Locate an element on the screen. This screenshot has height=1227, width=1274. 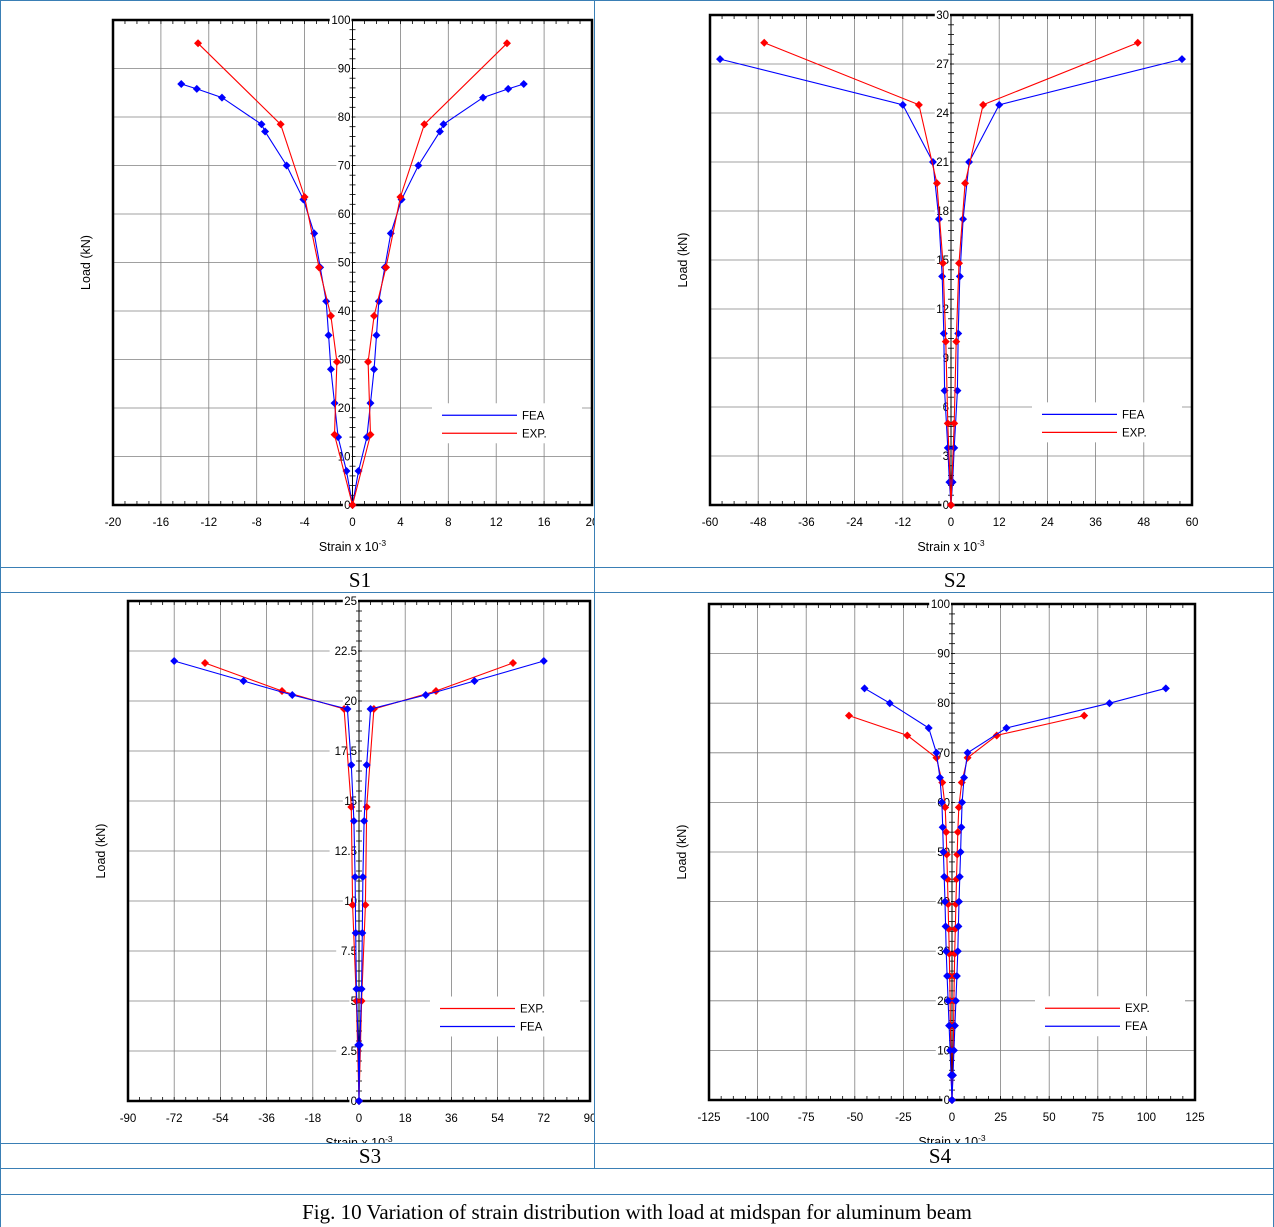
x-tick-label: -100 is located at coordinates (757, 1118).